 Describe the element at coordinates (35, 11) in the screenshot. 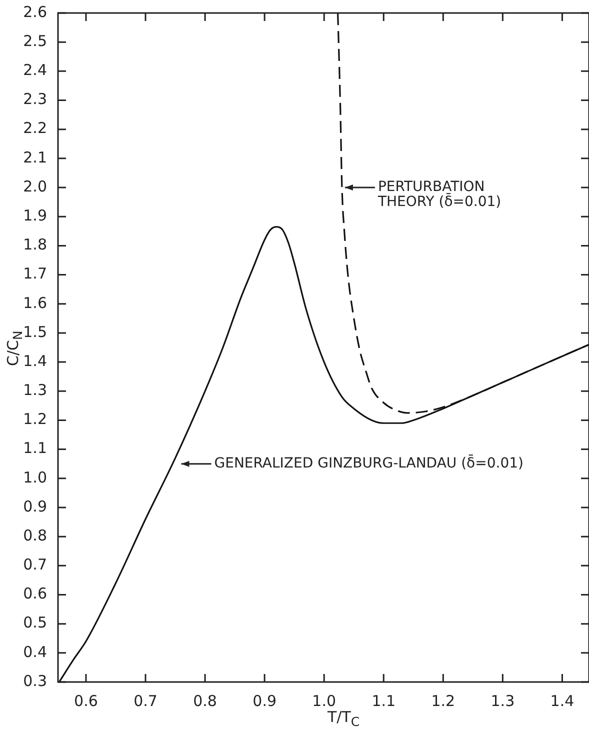

I see `y-tick-label: 2.6` at that location.